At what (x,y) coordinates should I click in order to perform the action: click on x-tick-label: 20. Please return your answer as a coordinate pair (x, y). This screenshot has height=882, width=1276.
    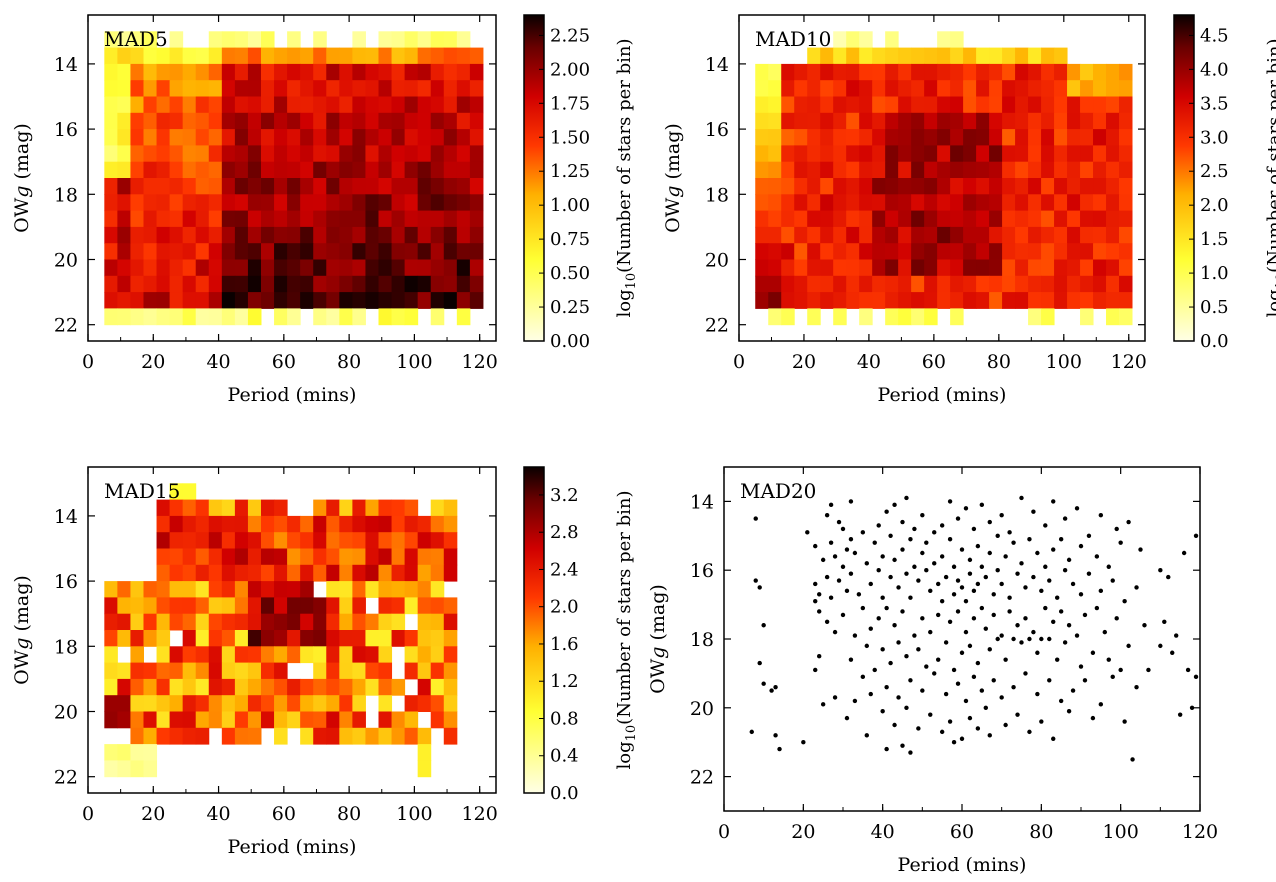
    Looking at the image, I should click on (153, 362).